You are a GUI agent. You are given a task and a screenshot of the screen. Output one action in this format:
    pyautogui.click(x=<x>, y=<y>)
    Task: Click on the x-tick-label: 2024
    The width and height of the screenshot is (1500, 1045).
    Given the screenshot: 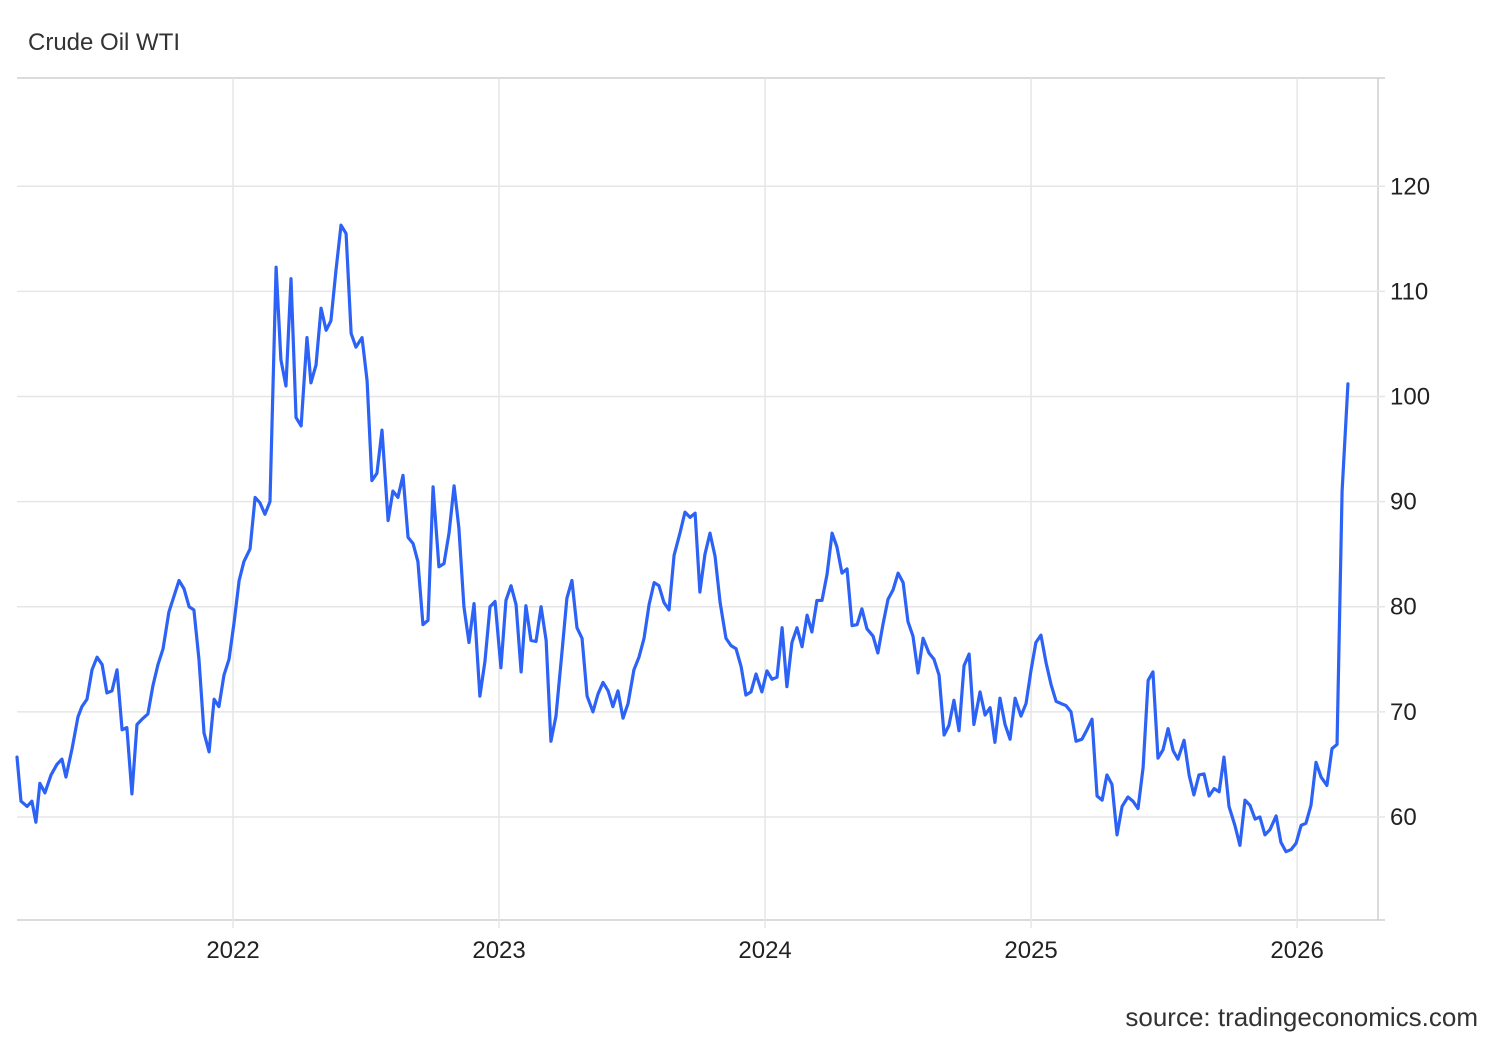 What is the action you would take?
    pyautogui.click(x=764, y=950)
    